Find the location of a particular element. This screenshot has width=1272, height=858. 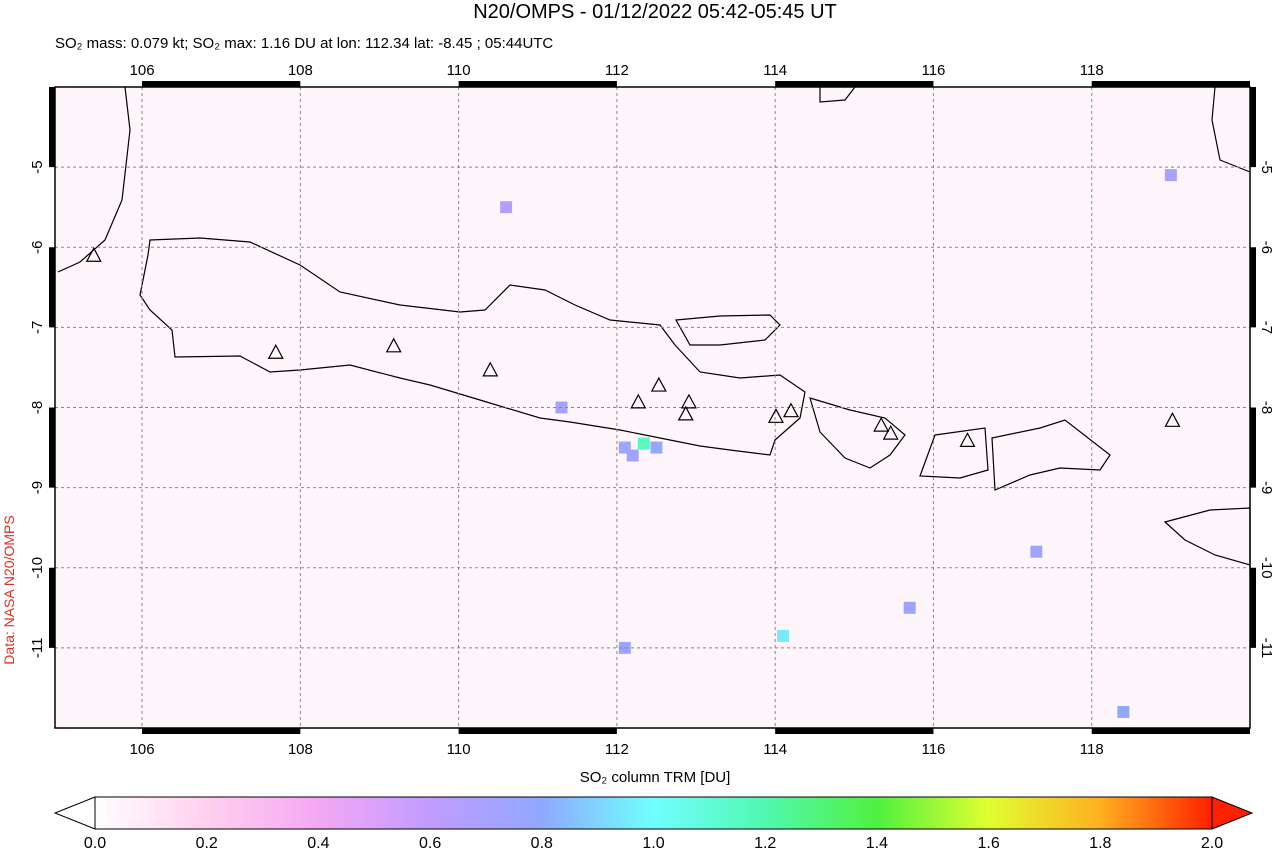

colorbar-ticks: 0.0 0.2 0.4 0.6 0.8 1.0 1.2 1.4 1.6 1.8 2.0 is located at coordinates (653, 843).